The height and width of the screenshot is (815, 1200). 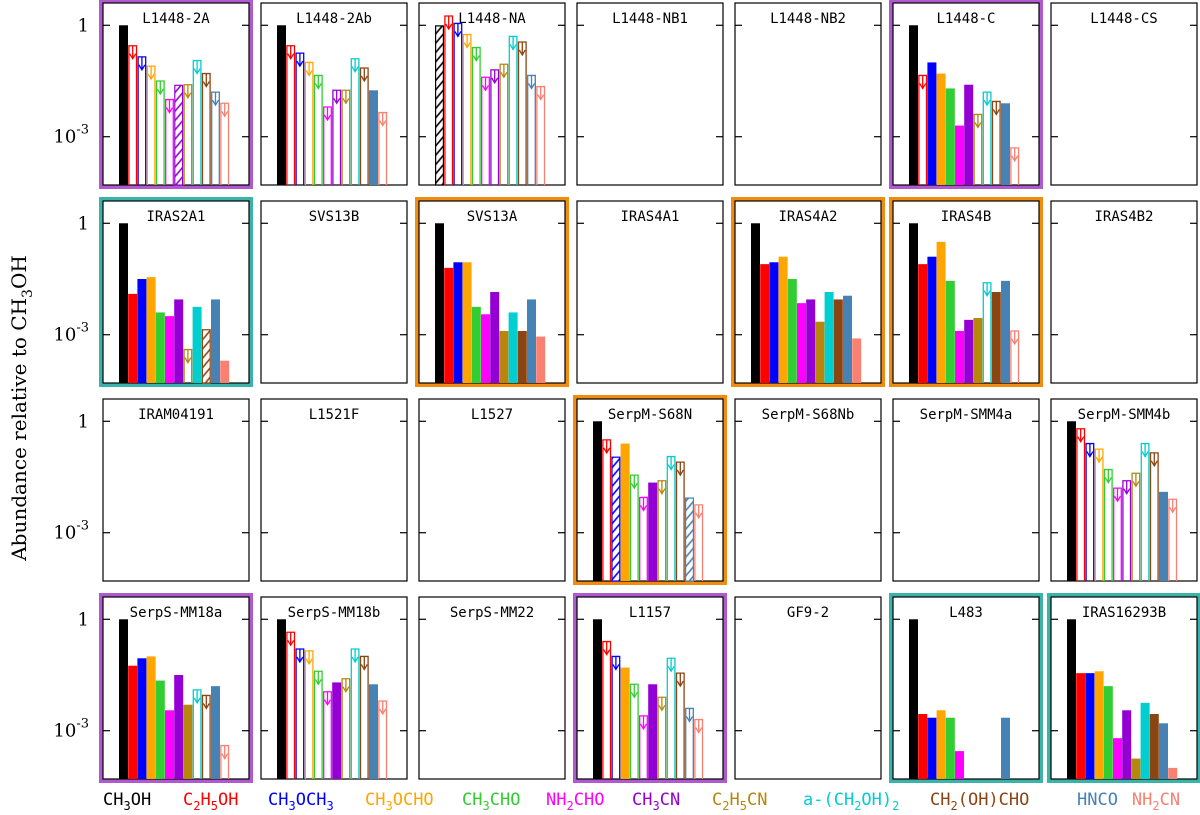 I want to click on panel-l1448-cs: L1448-CS, so click(x=1124, y=94).